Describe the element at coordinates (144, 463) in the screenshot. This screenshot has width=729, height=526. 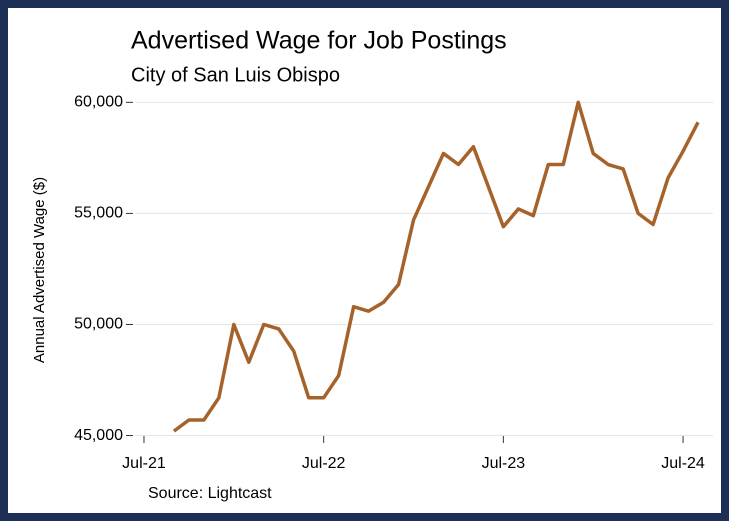
I see `x-tick-label: Jul-21` at that location.